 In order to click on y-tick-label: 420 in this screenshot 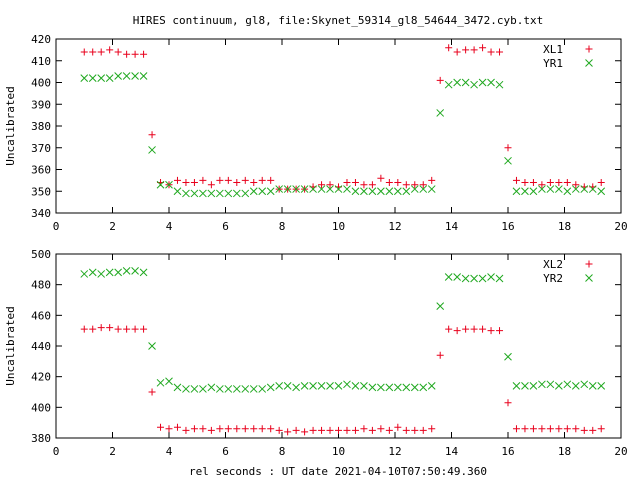, I will do `click(41, 39)`.